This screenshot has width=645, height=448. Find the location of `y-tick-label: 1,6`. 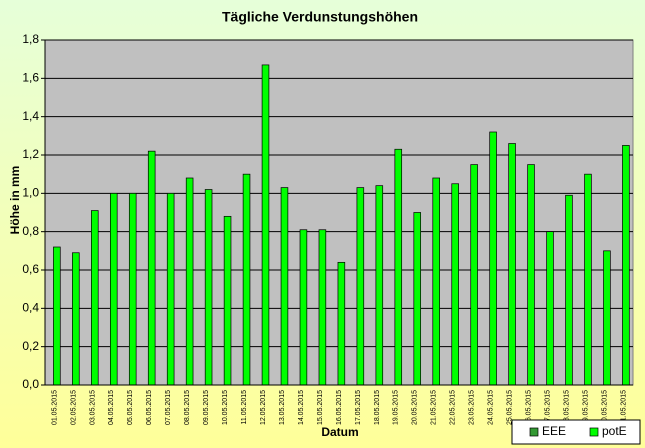

y-tick-label: 1,6 is located at coordinates (30, 78).